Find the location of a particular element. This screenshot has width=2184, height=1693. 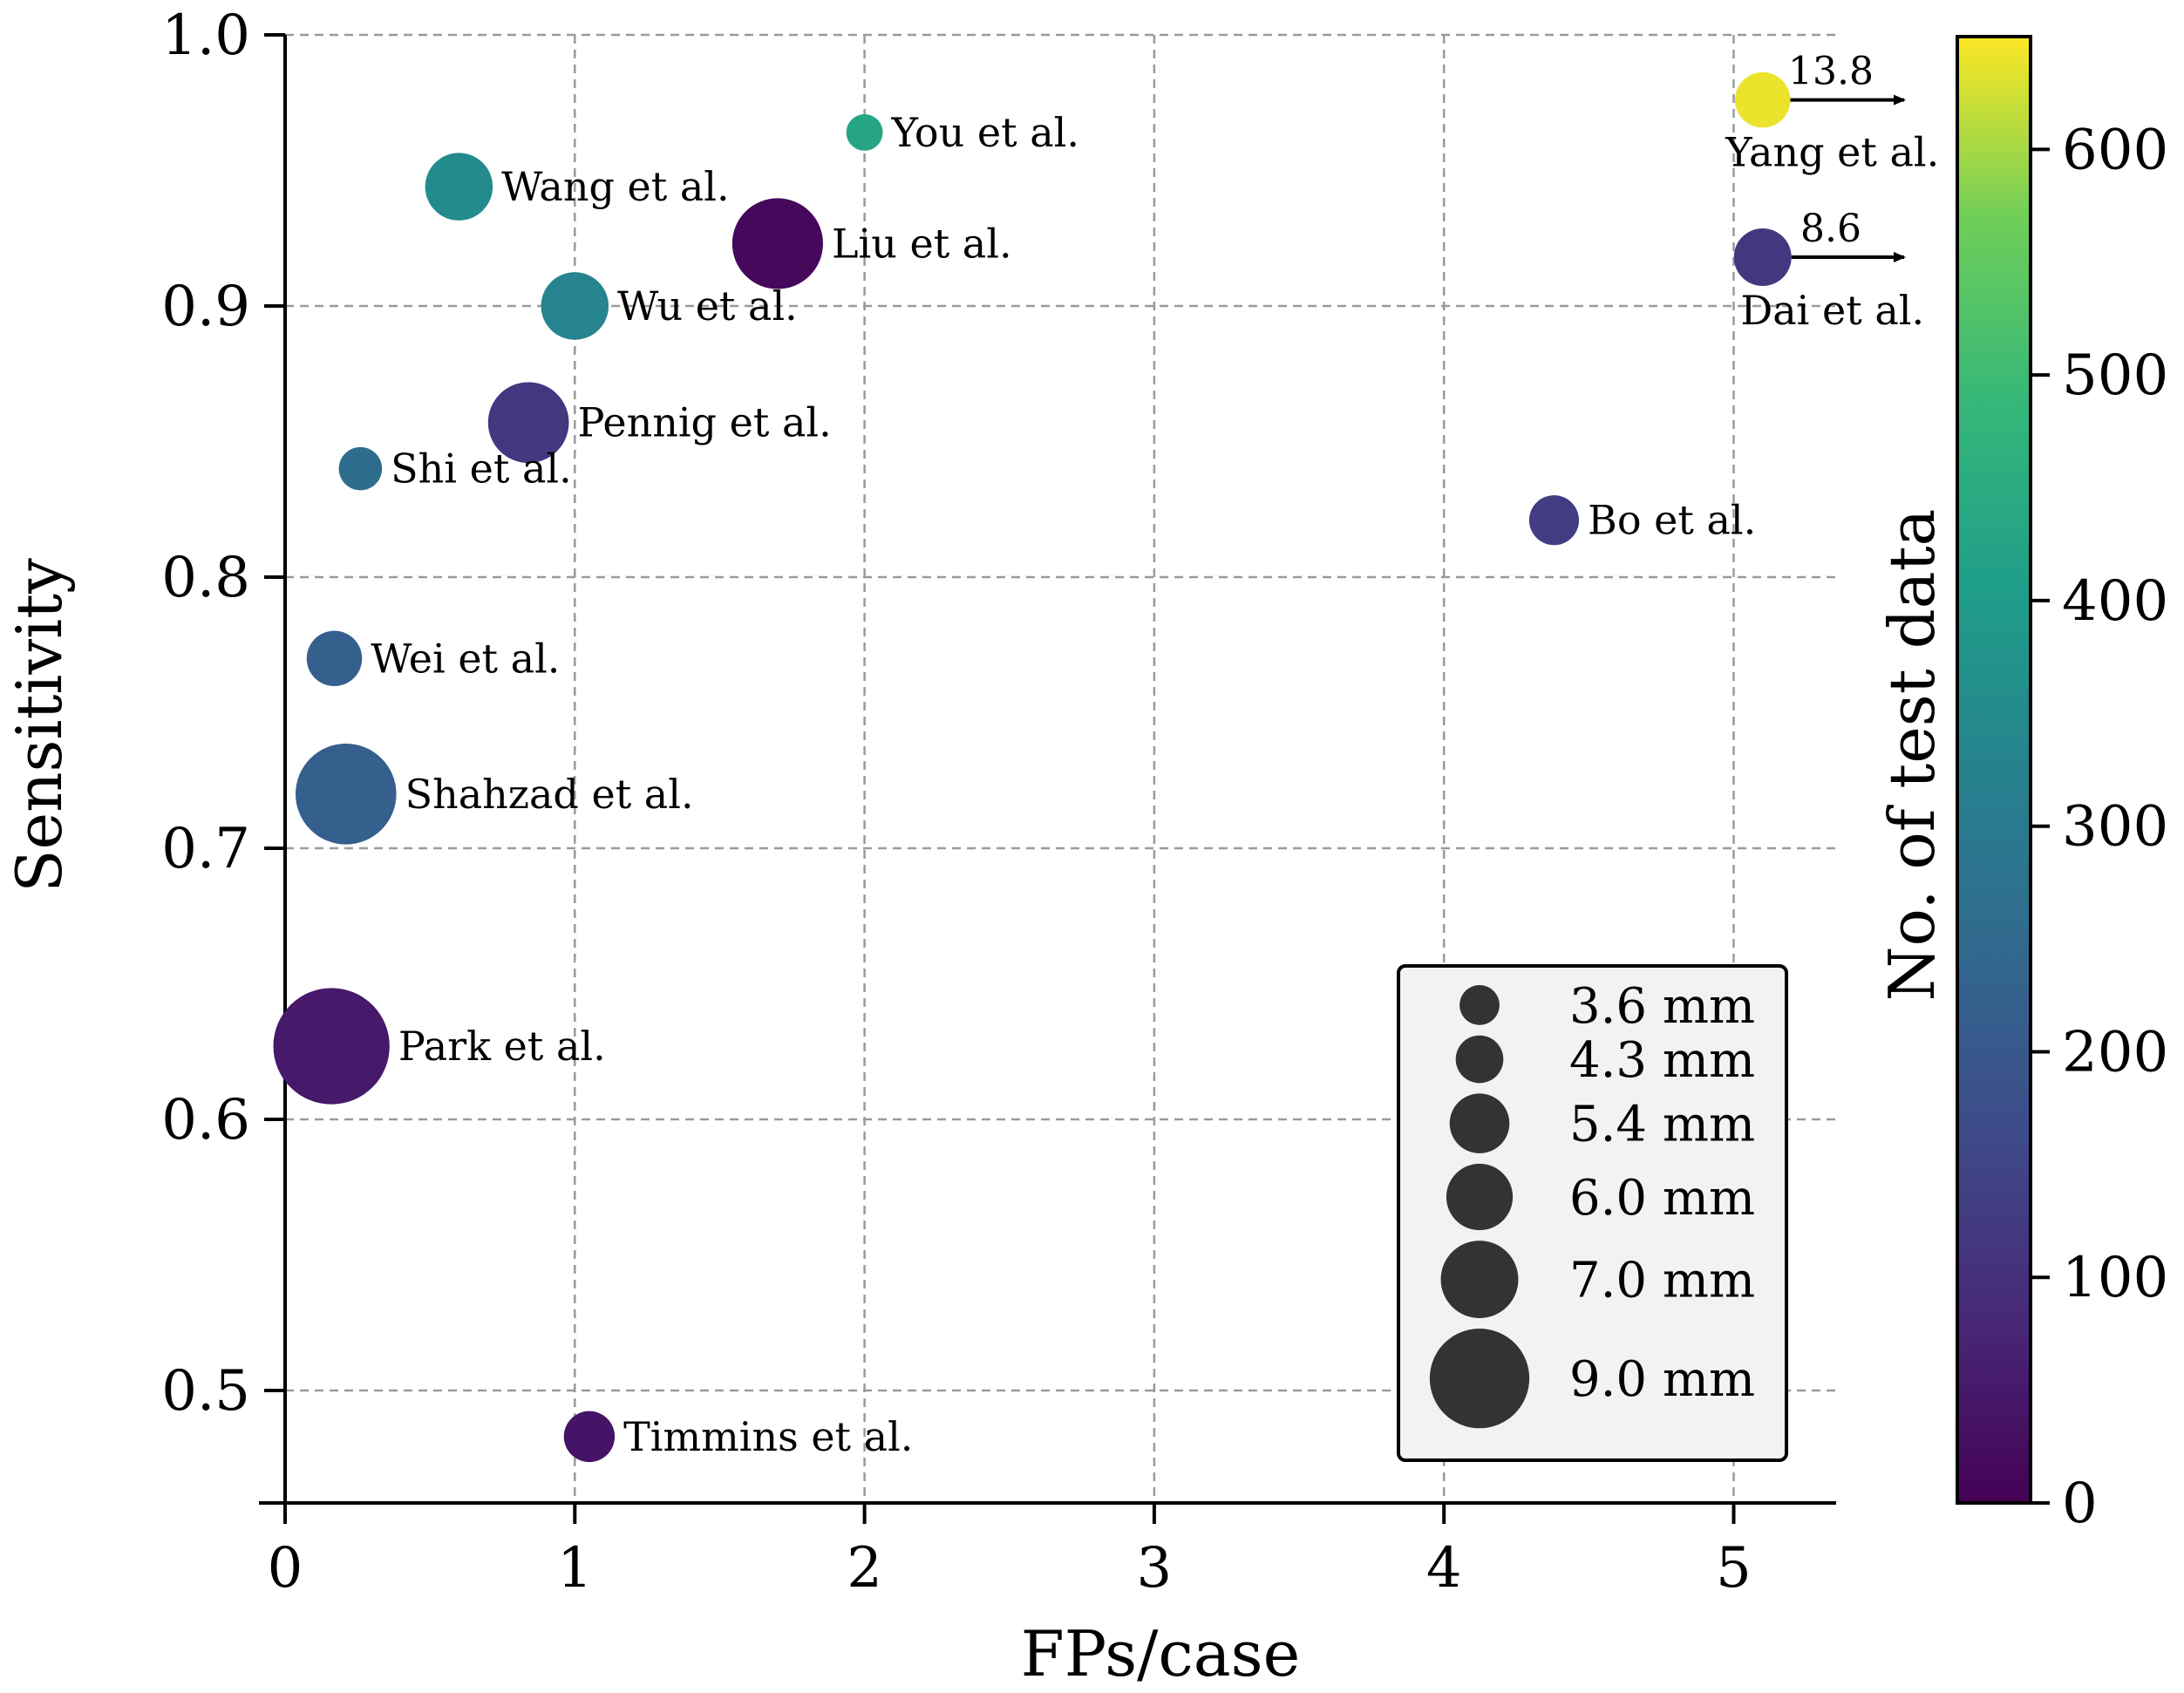

data-point-label: Wei et al. is located at coordinates (465, 658).